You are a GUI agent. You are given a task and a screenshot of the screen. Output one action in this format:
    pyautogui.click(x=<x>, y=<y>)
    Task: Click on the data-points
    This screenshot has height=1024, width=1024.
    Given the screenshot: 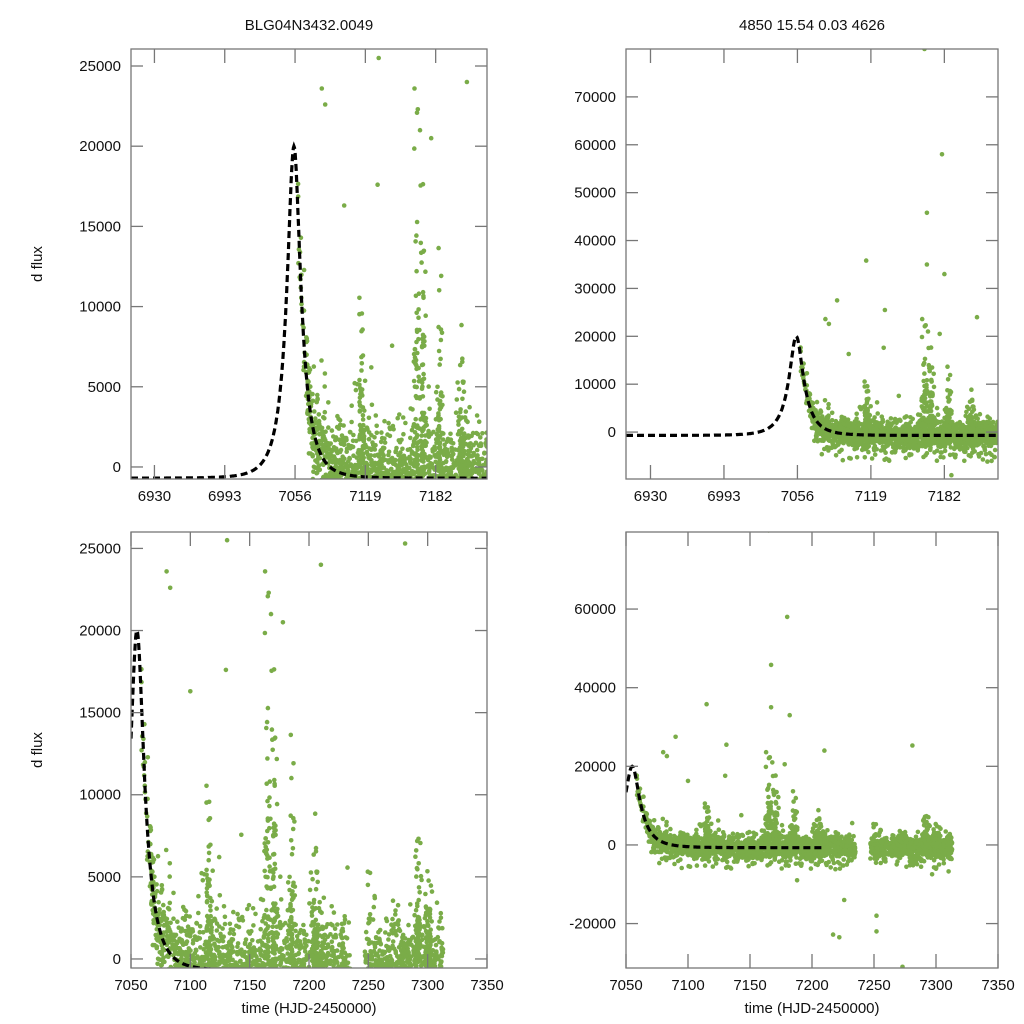 What is the action you would take?
    pyautogui.click(x=292, y=776)
    